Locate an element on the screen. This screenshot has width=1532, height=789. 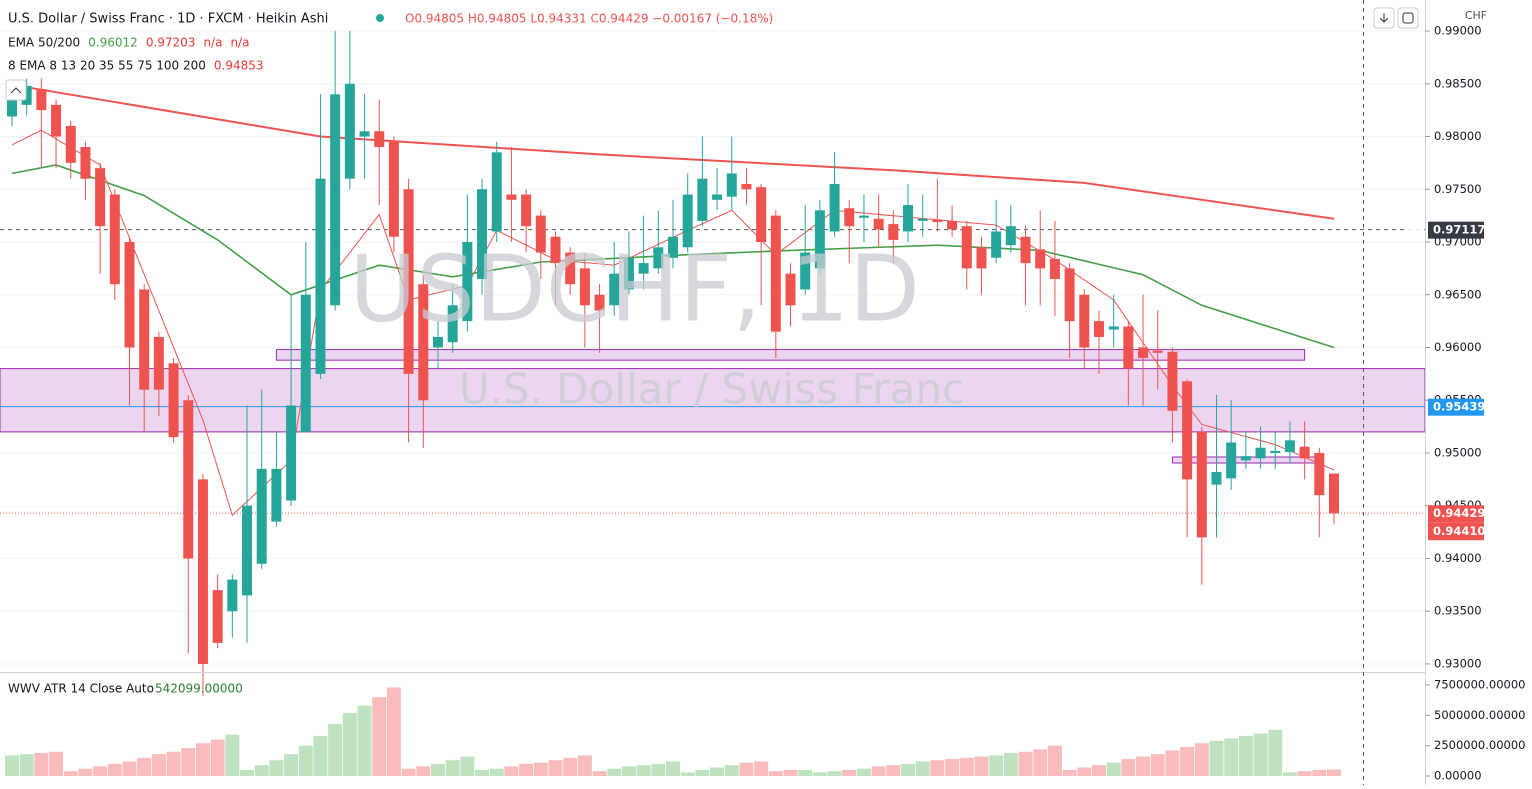
collapse-icon is located at coordinates (16, 90).